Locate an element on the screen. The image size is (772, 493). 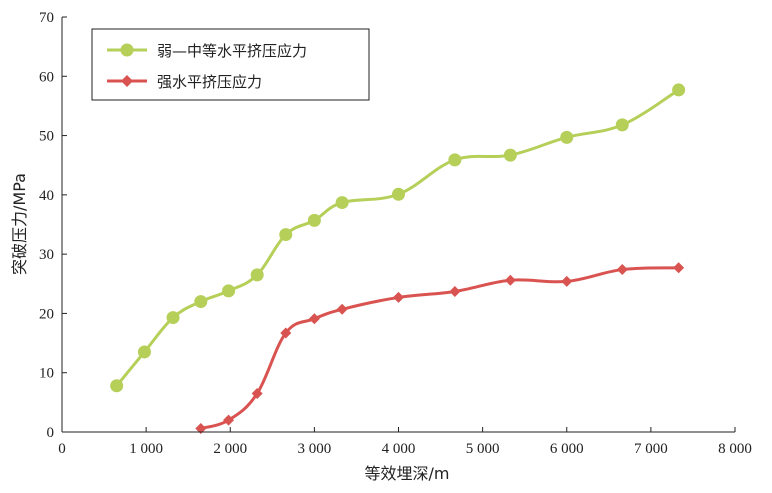
x-tick-label: 6 000 is located at coordinates (567, 449).